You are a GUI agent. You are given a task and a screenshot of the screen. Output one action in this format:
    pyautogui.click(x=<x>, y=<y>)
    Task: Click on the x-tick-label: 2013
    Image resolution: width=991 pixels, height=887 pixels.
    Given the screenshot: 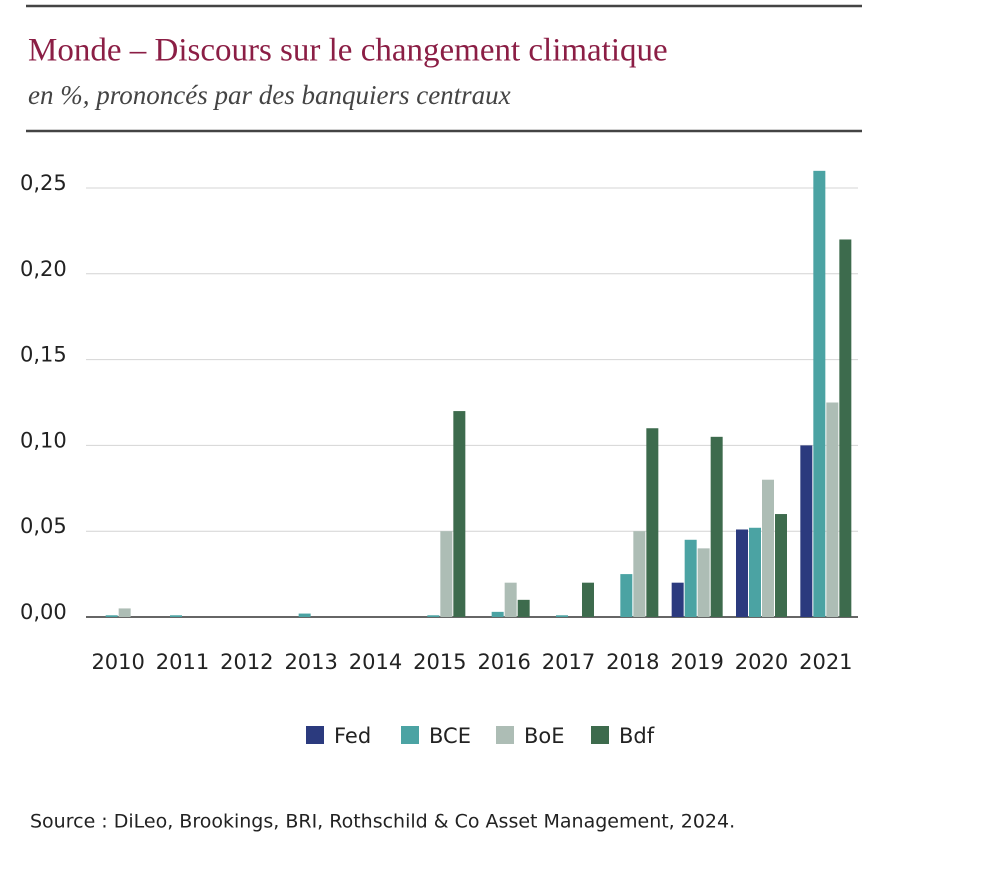 What is the action you would take?
    pyautogui.click(x=310, y=662)
    